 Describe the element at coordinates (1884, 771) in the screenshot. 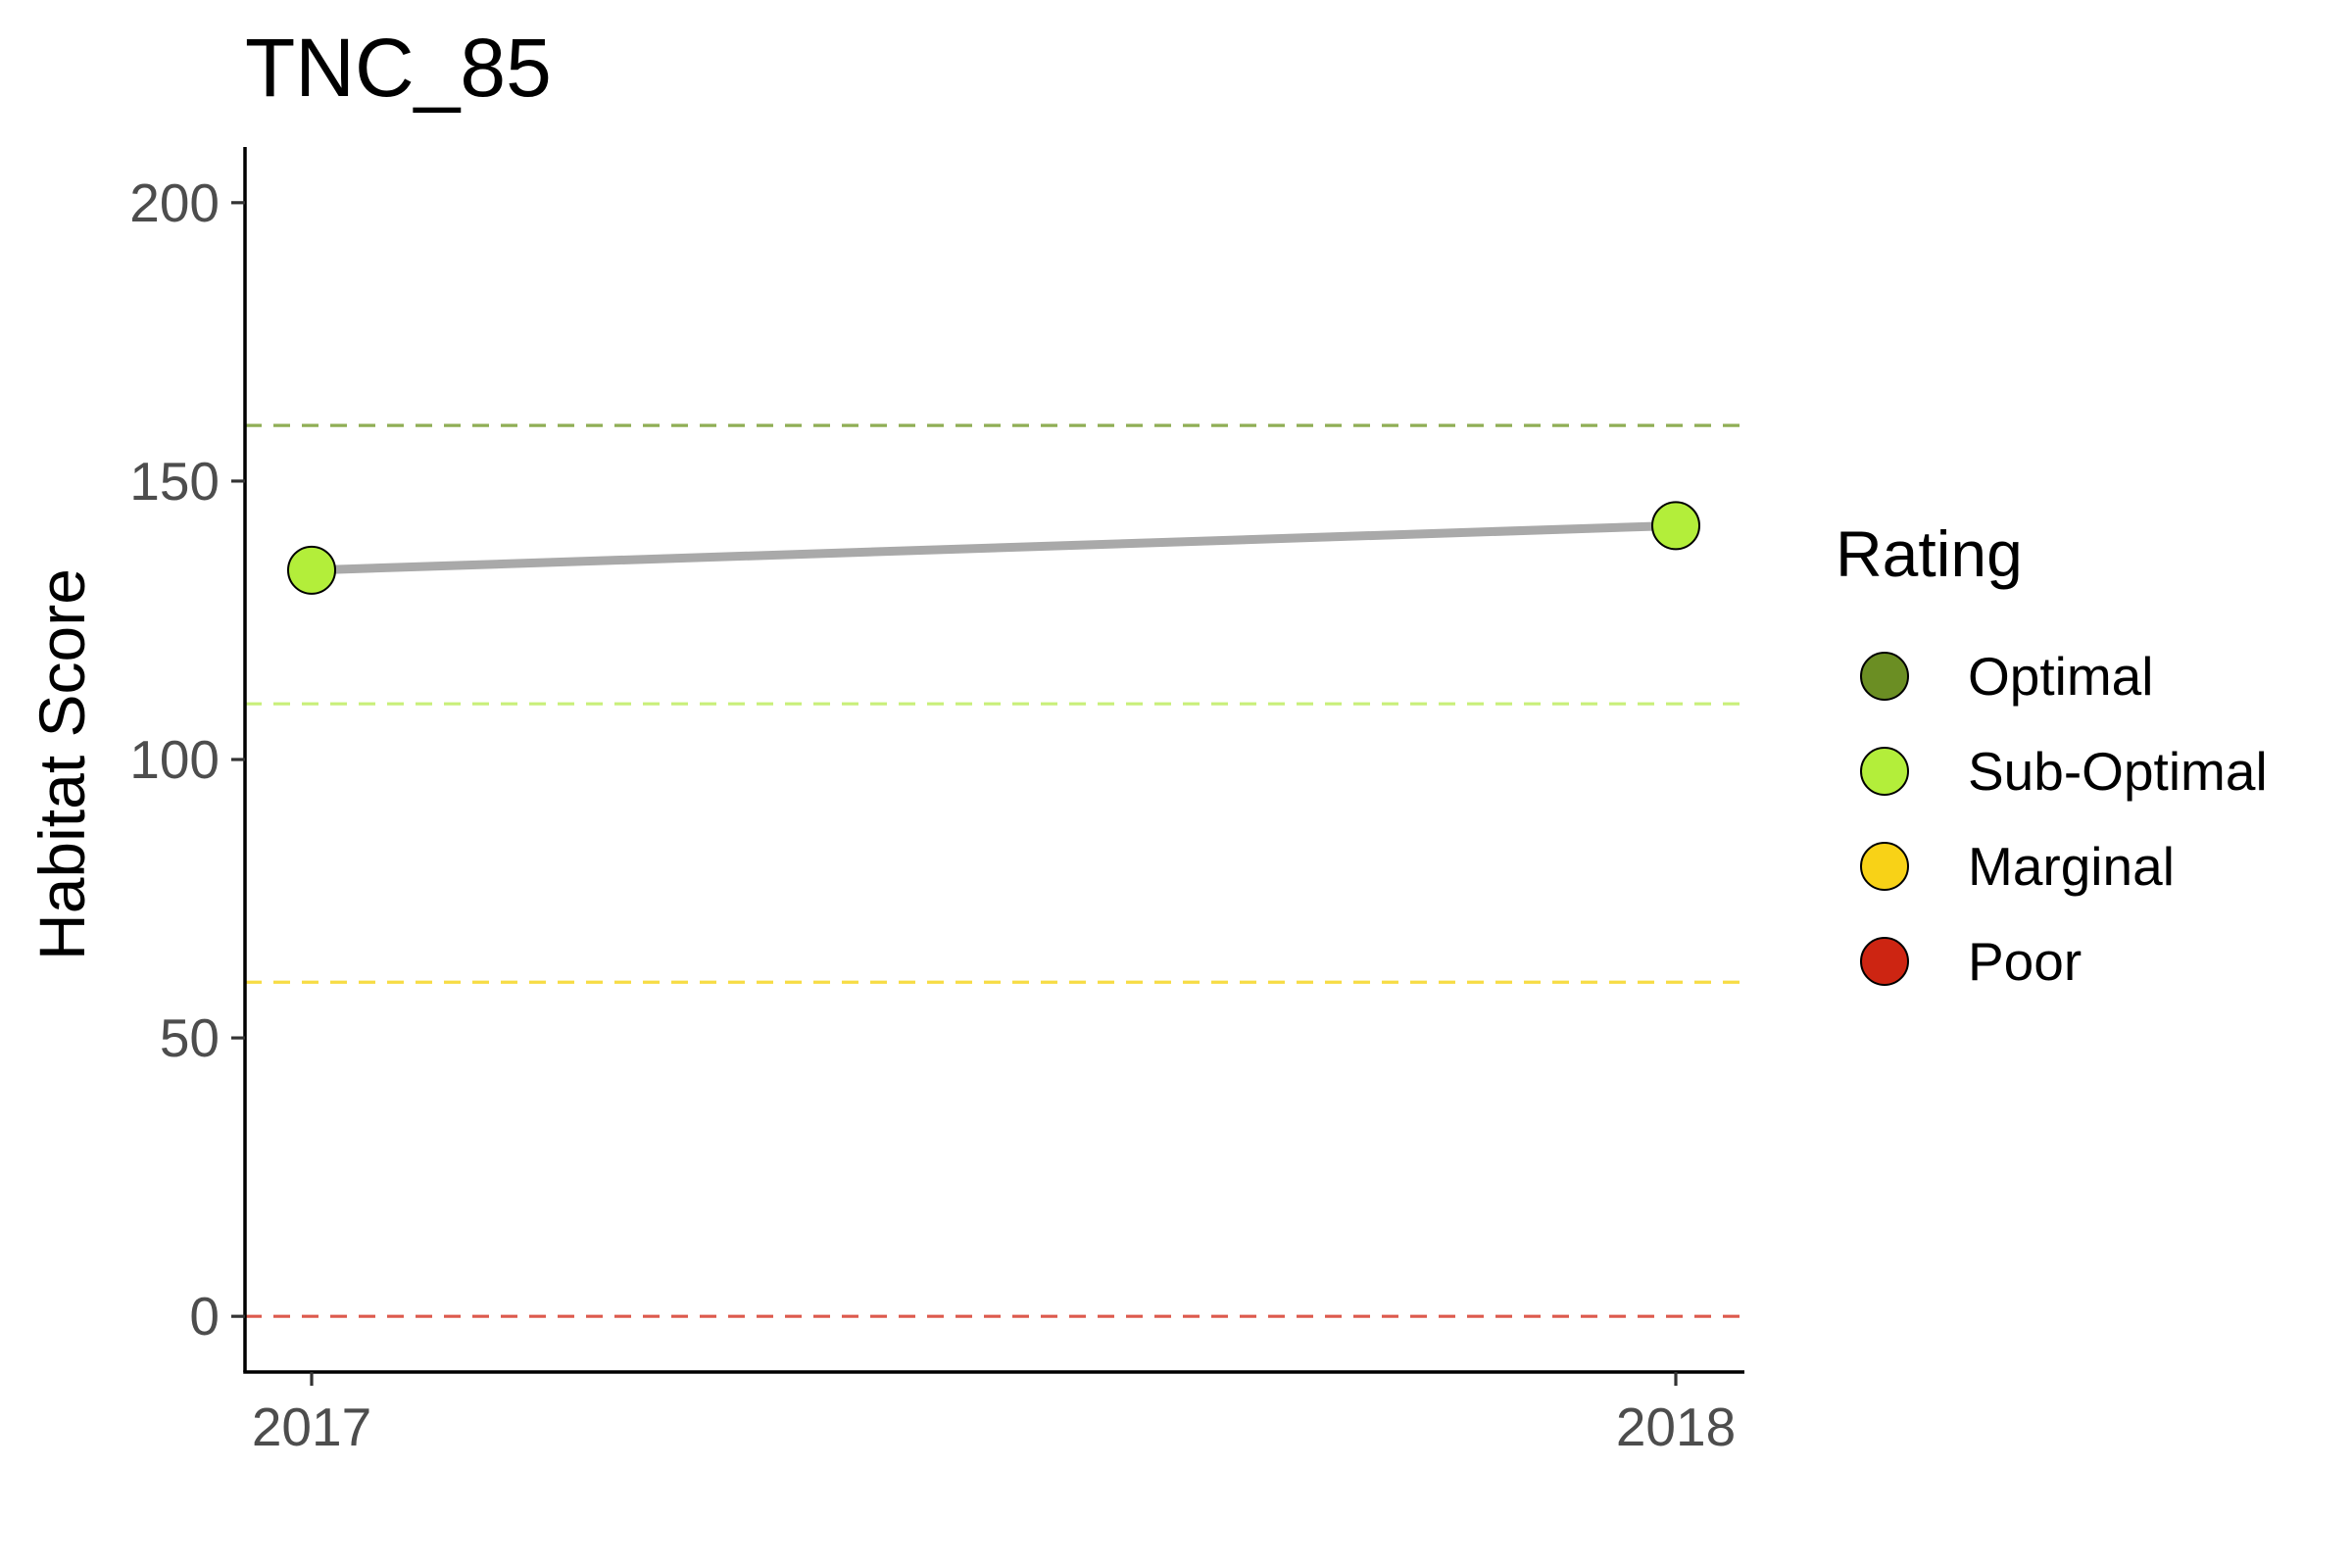

I see `legend-key-sub-optimal` at that location.